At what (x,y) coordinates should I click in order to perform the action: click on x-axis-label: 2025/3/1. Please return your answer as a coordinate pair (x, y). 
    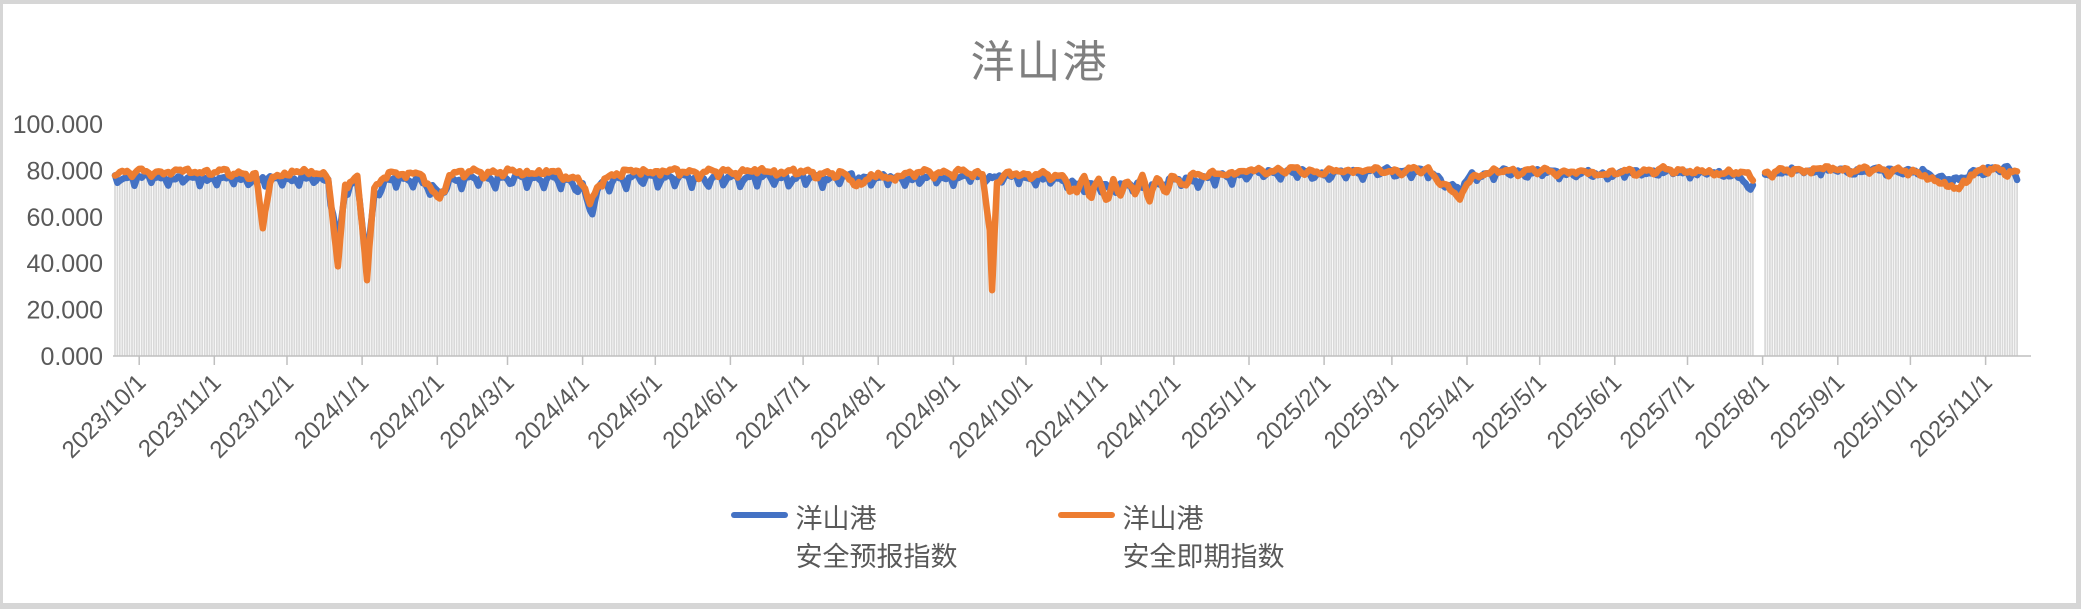
    Looking at the image, I should click on (1361, 411).